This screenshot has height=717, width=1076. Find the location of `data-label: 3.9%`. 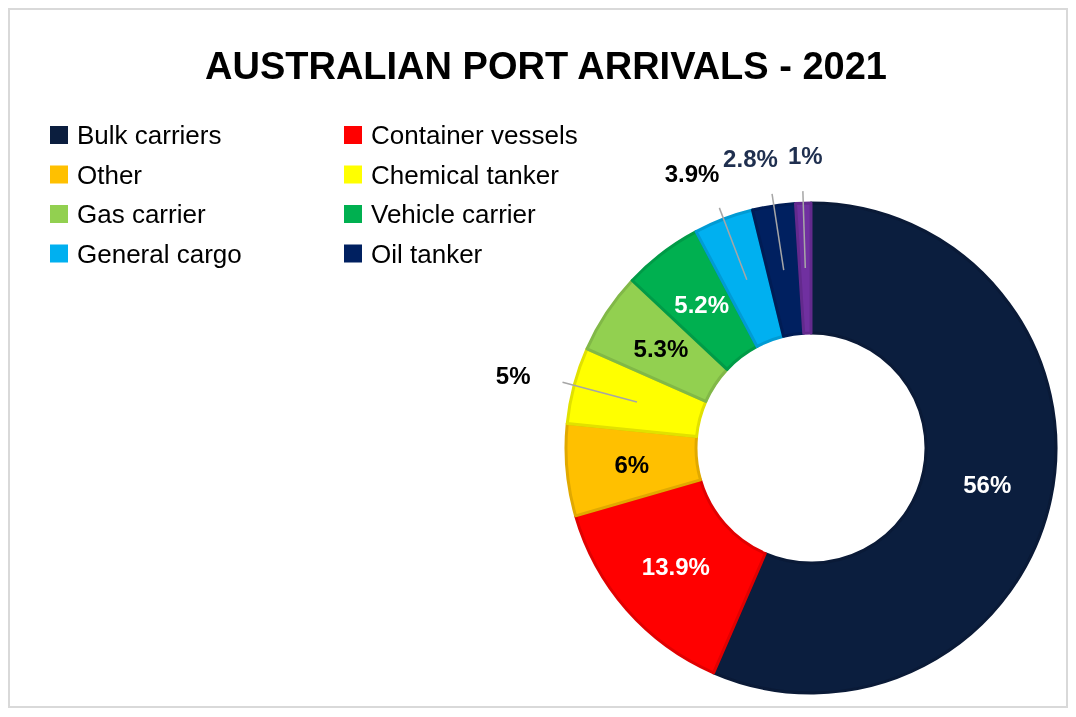

data-label: 3.9% is located at coordinates (692, 174).